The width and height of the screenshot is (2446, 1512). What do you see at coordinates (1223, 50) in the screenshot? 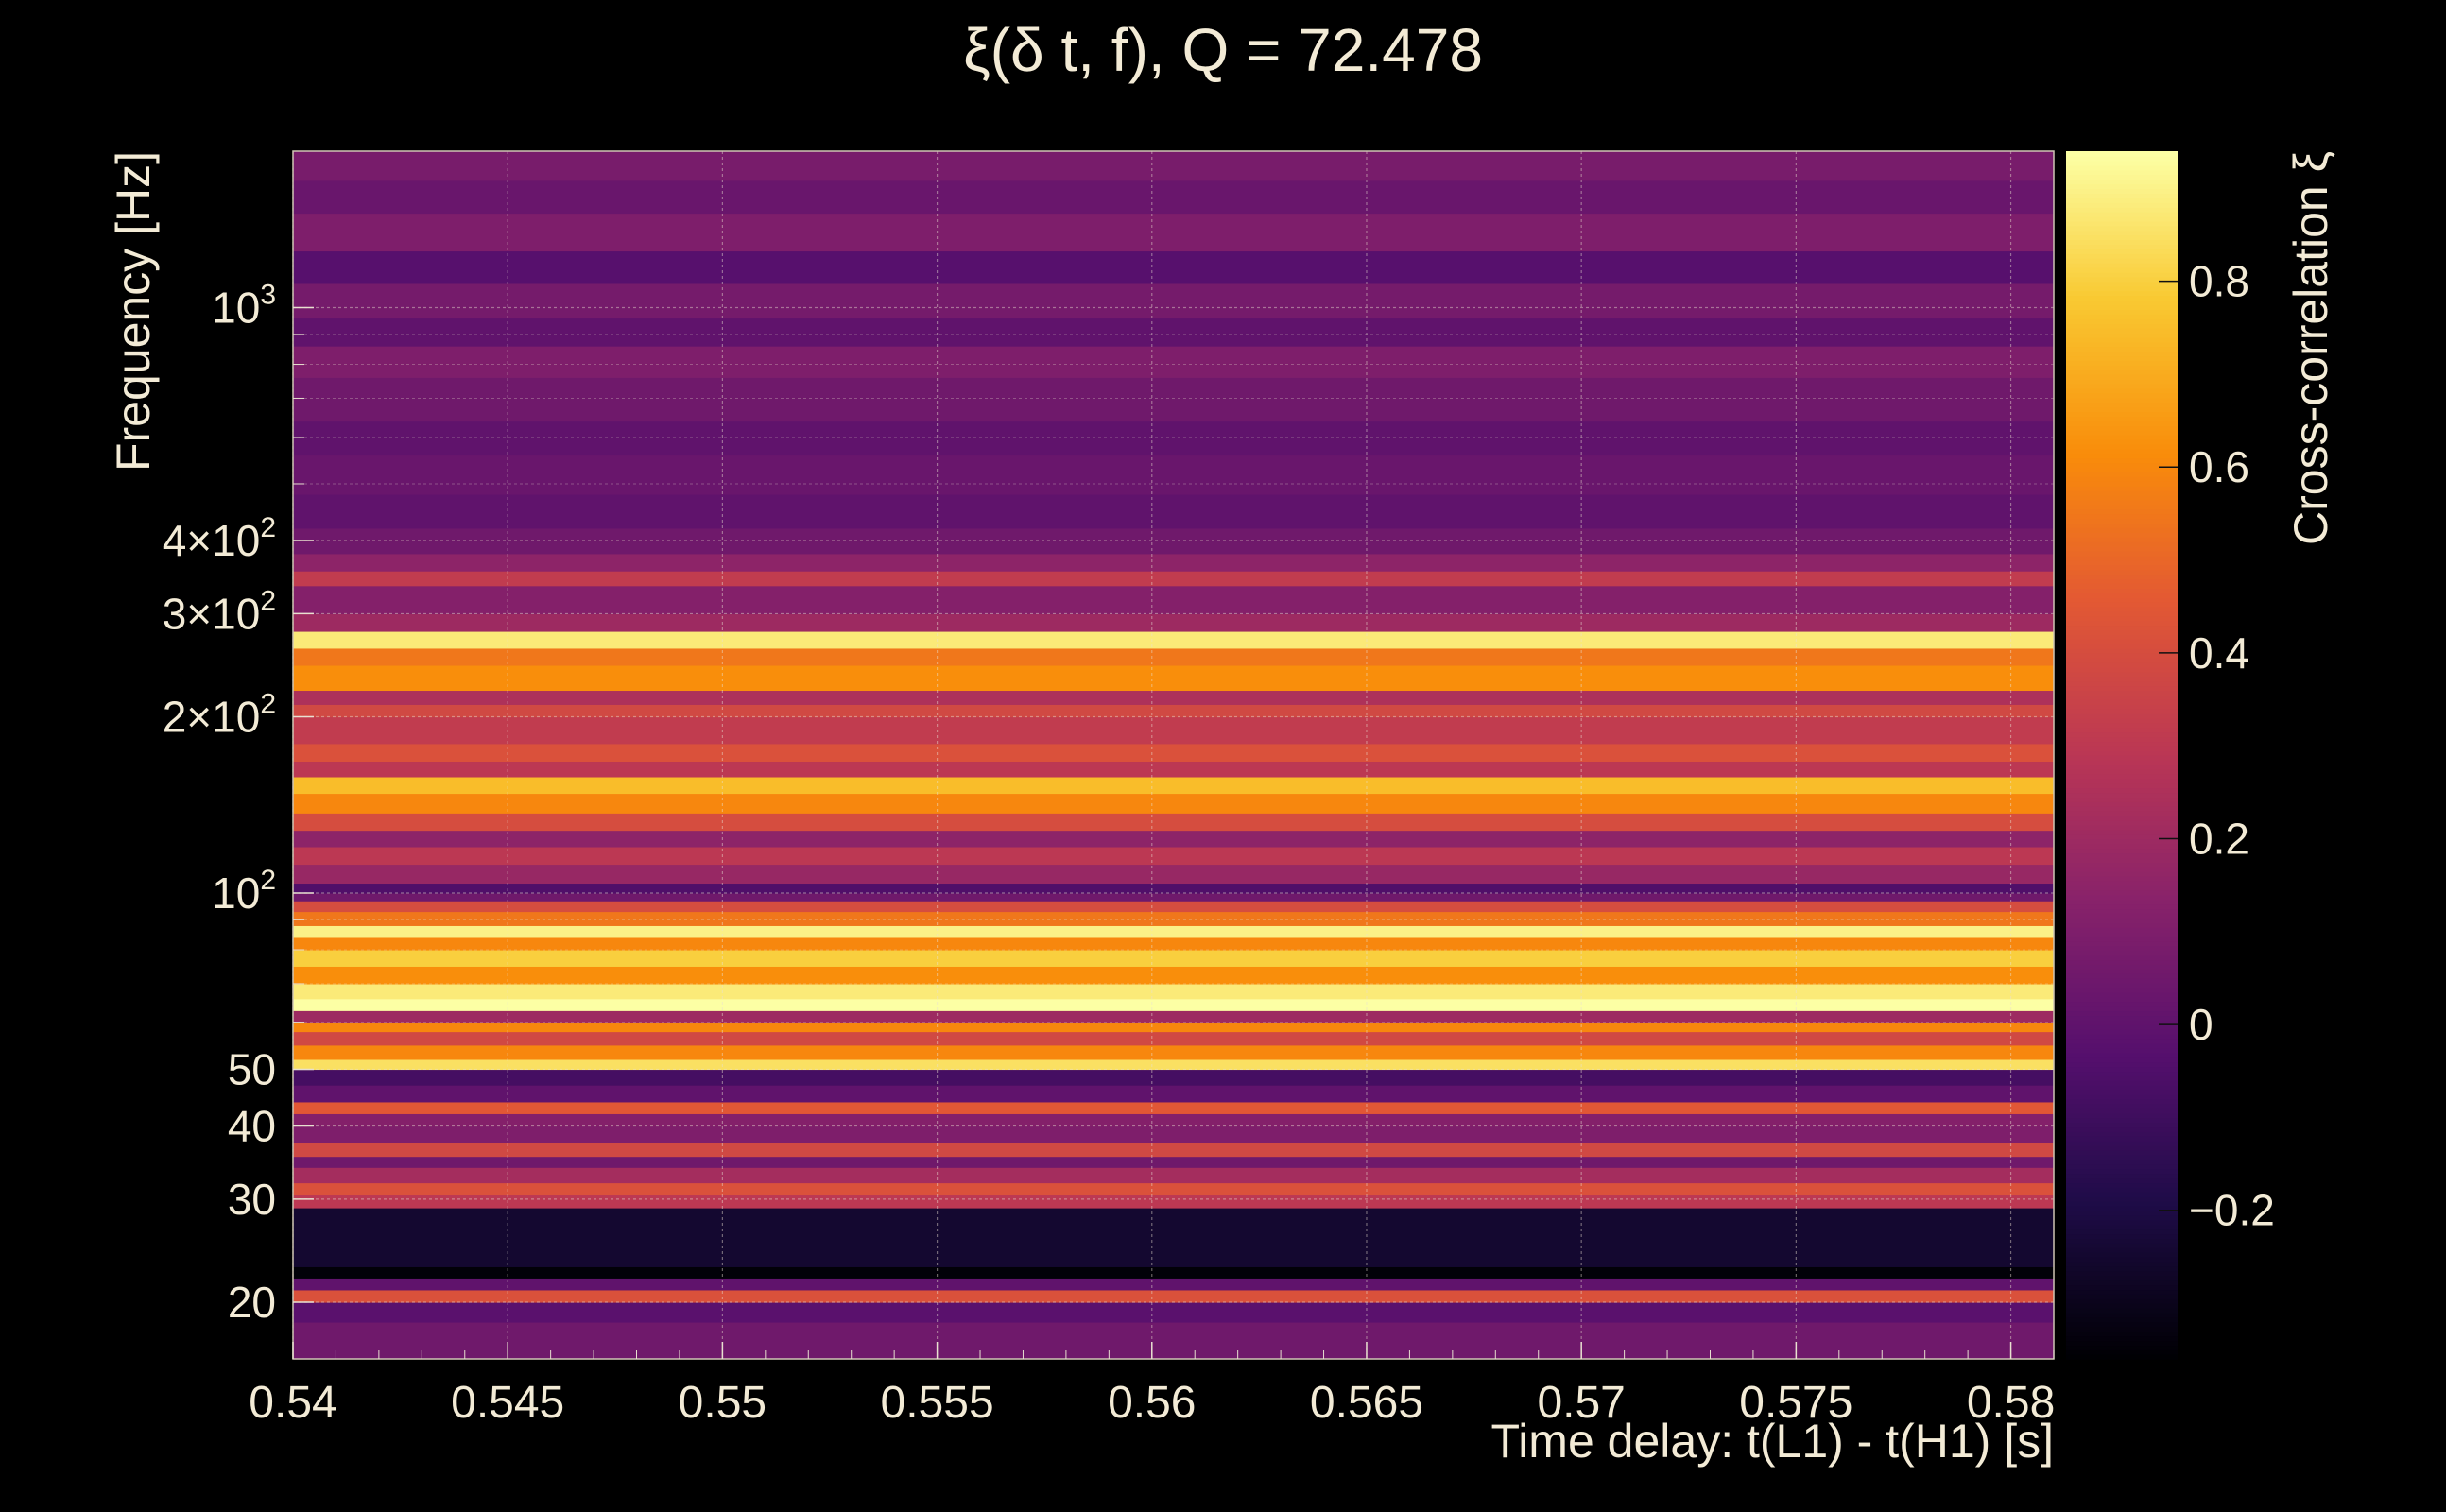
I see `chart-title: ξ(δ t, f), Q = 72.478` at bounding box center [1223, 50].